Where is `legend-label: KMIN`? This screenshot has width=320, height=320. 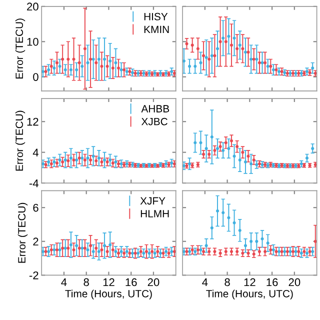
legend-label: KMIN is located at coordinates (156, 30).